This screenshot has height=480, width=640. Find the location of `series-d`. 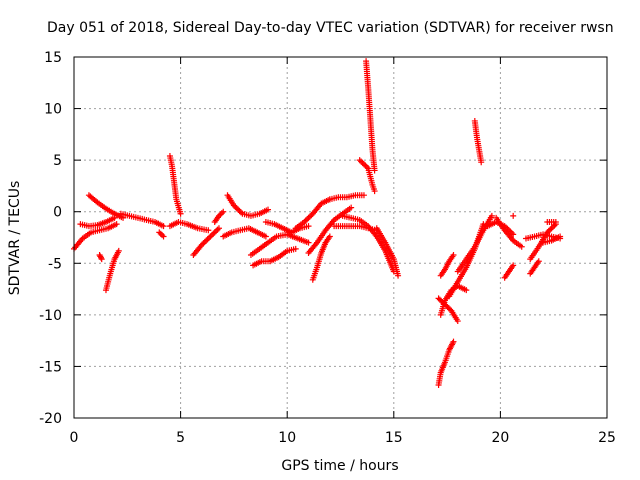

series-d is located at coordinates (112, 270).